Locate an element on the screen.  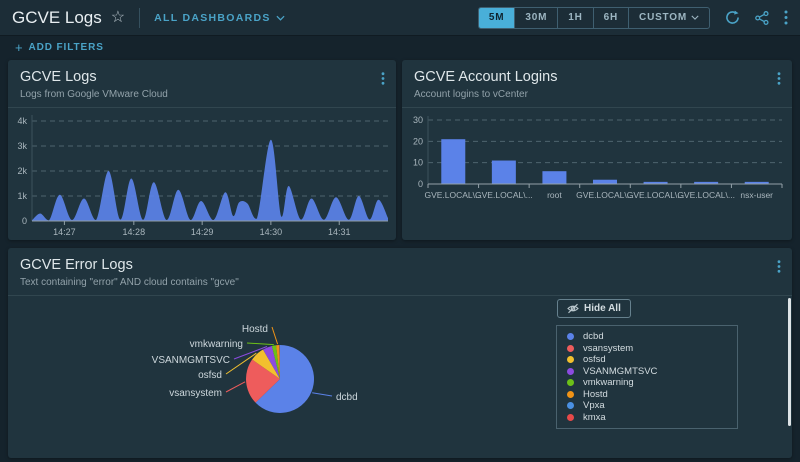
legend-item: dcbd is located at coordinates (647, 337).